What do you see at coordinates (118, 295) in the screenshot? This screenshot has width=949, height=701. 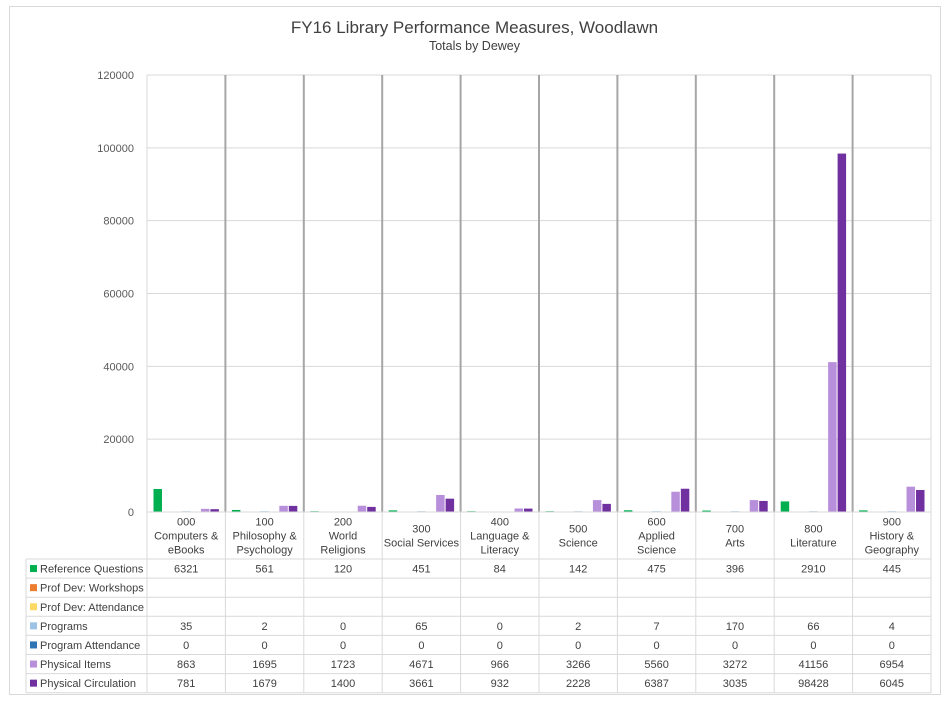 I see `y-tick-label: 60000` at bounding box center [118, 295].